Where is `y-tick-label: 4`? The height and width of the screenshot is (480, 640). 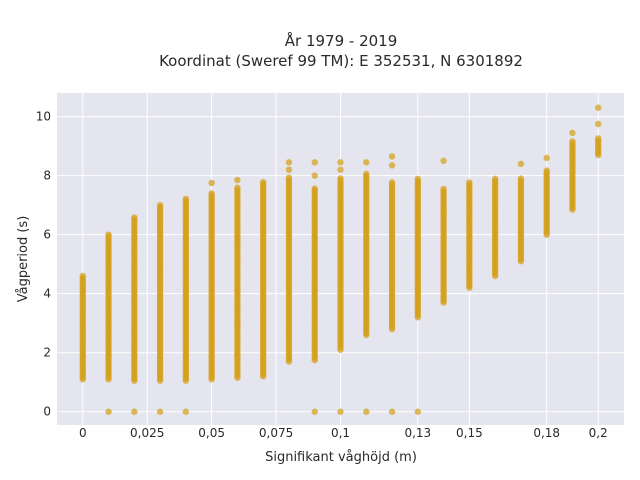 y-tick-label: 4 is located at coordinates (47, 294).